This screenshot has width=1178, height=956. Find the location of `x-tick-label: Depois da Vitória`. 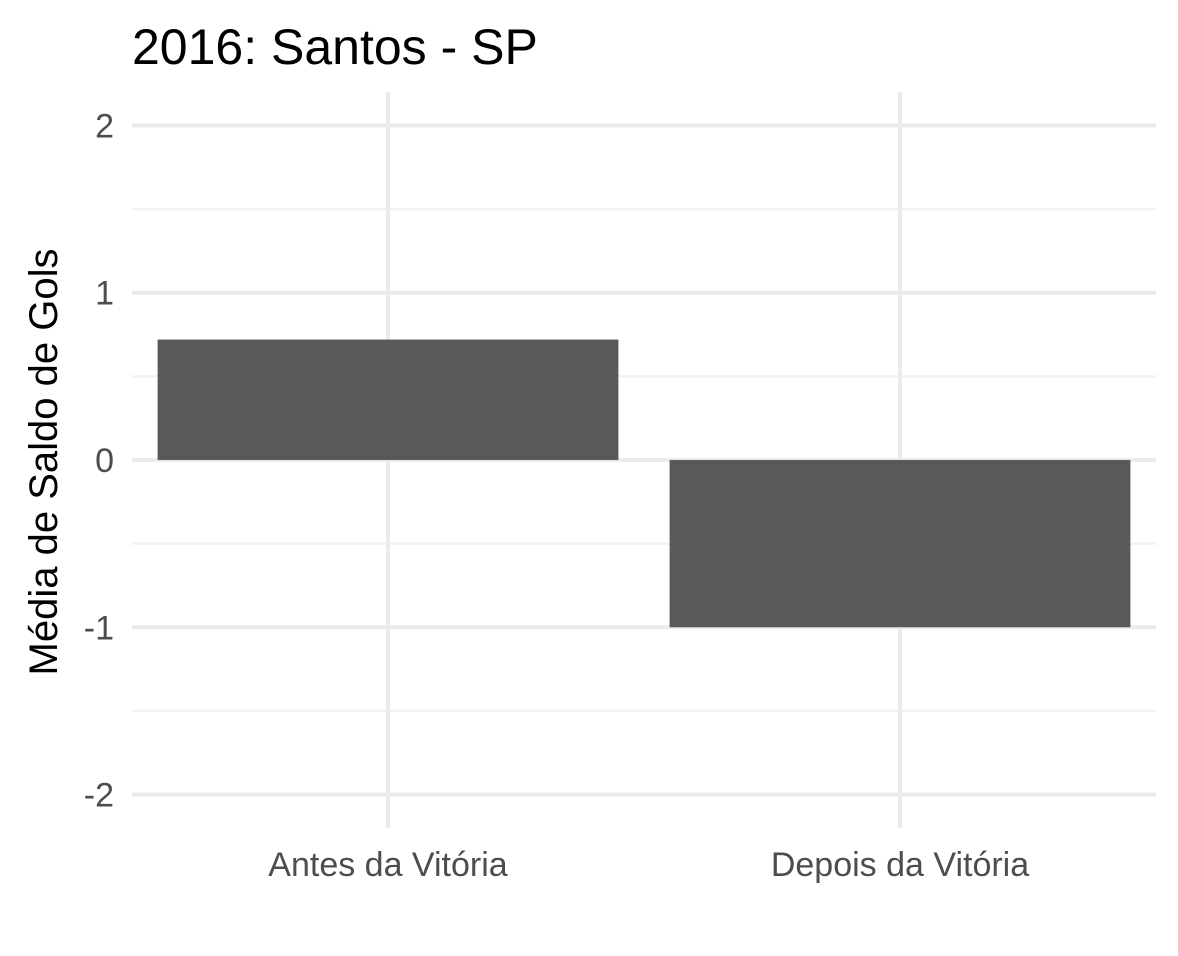

x-tick-label: Depois da Vitória is located at coordinates (900, 865).